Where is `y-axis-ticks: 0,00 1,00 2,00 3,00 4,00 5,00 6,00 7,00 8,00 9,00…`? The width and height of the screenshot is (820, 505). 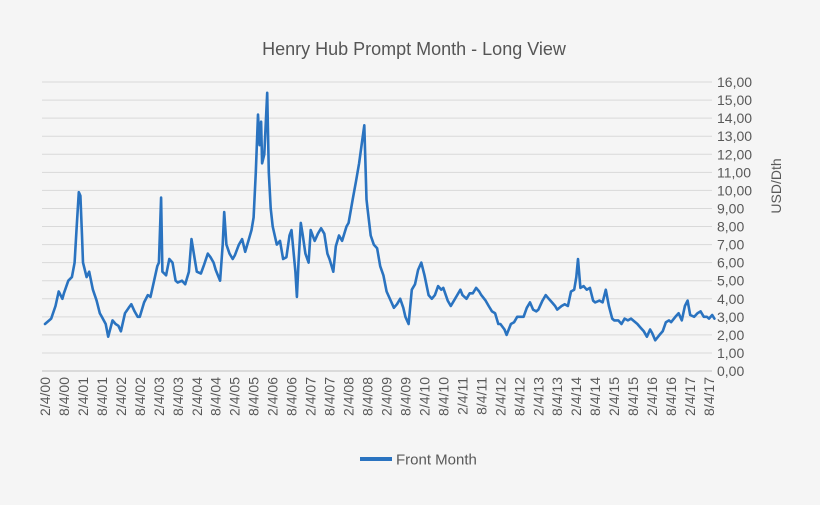
y-axis-ticks: 0,00 1,00 2,00 3,00 4,00 5,00 6,00 7,00 8,00 9,00… is located at coordinates (734, 226).